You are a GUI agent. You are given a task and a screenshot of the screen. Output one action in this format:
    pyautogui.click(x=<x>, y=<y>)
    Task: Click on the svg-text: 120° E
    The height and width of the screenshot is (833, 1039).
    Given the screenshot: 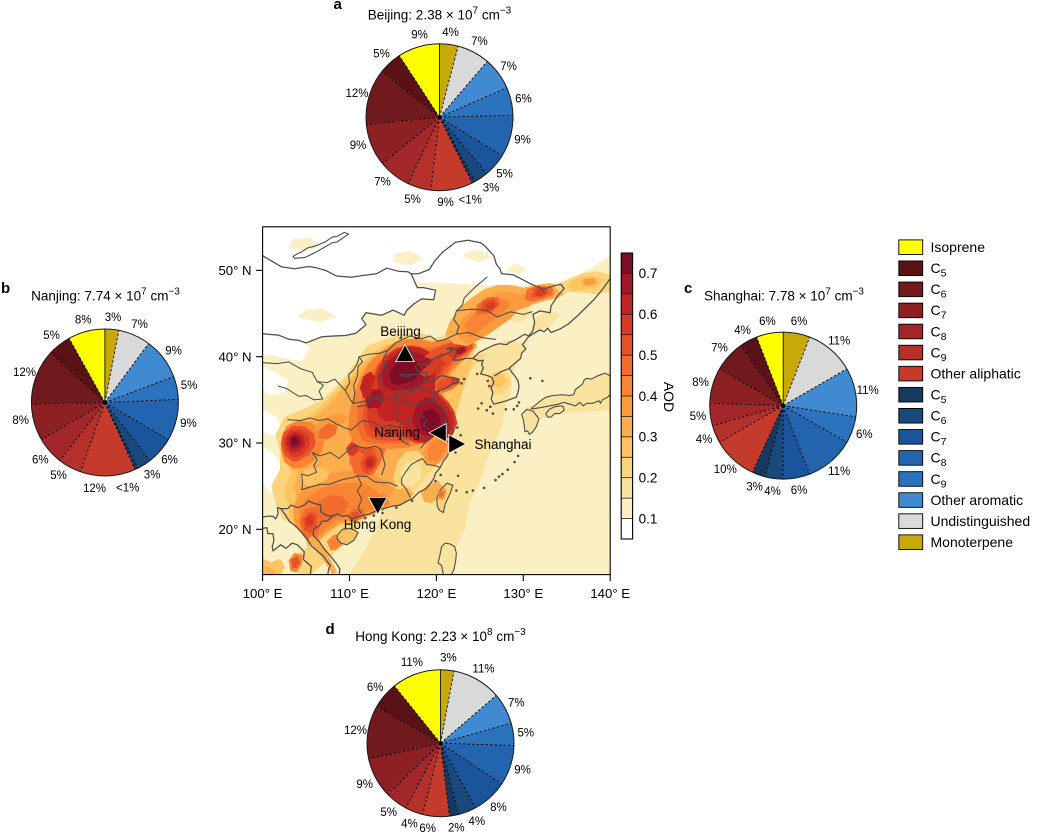 What is the action you would take?
    pyautogui.click(x=437, y=593)
    